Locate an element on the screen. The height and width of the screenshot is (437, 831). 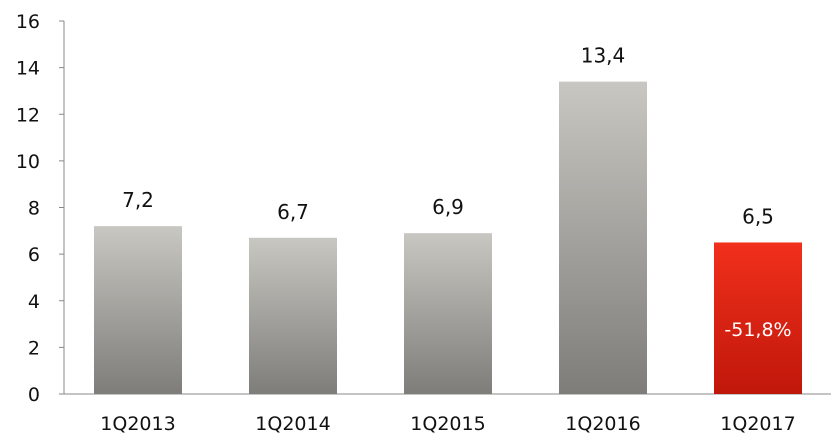
x-tick-label-1Q2014: 1Q2014 is located at coordinates (292, 424).